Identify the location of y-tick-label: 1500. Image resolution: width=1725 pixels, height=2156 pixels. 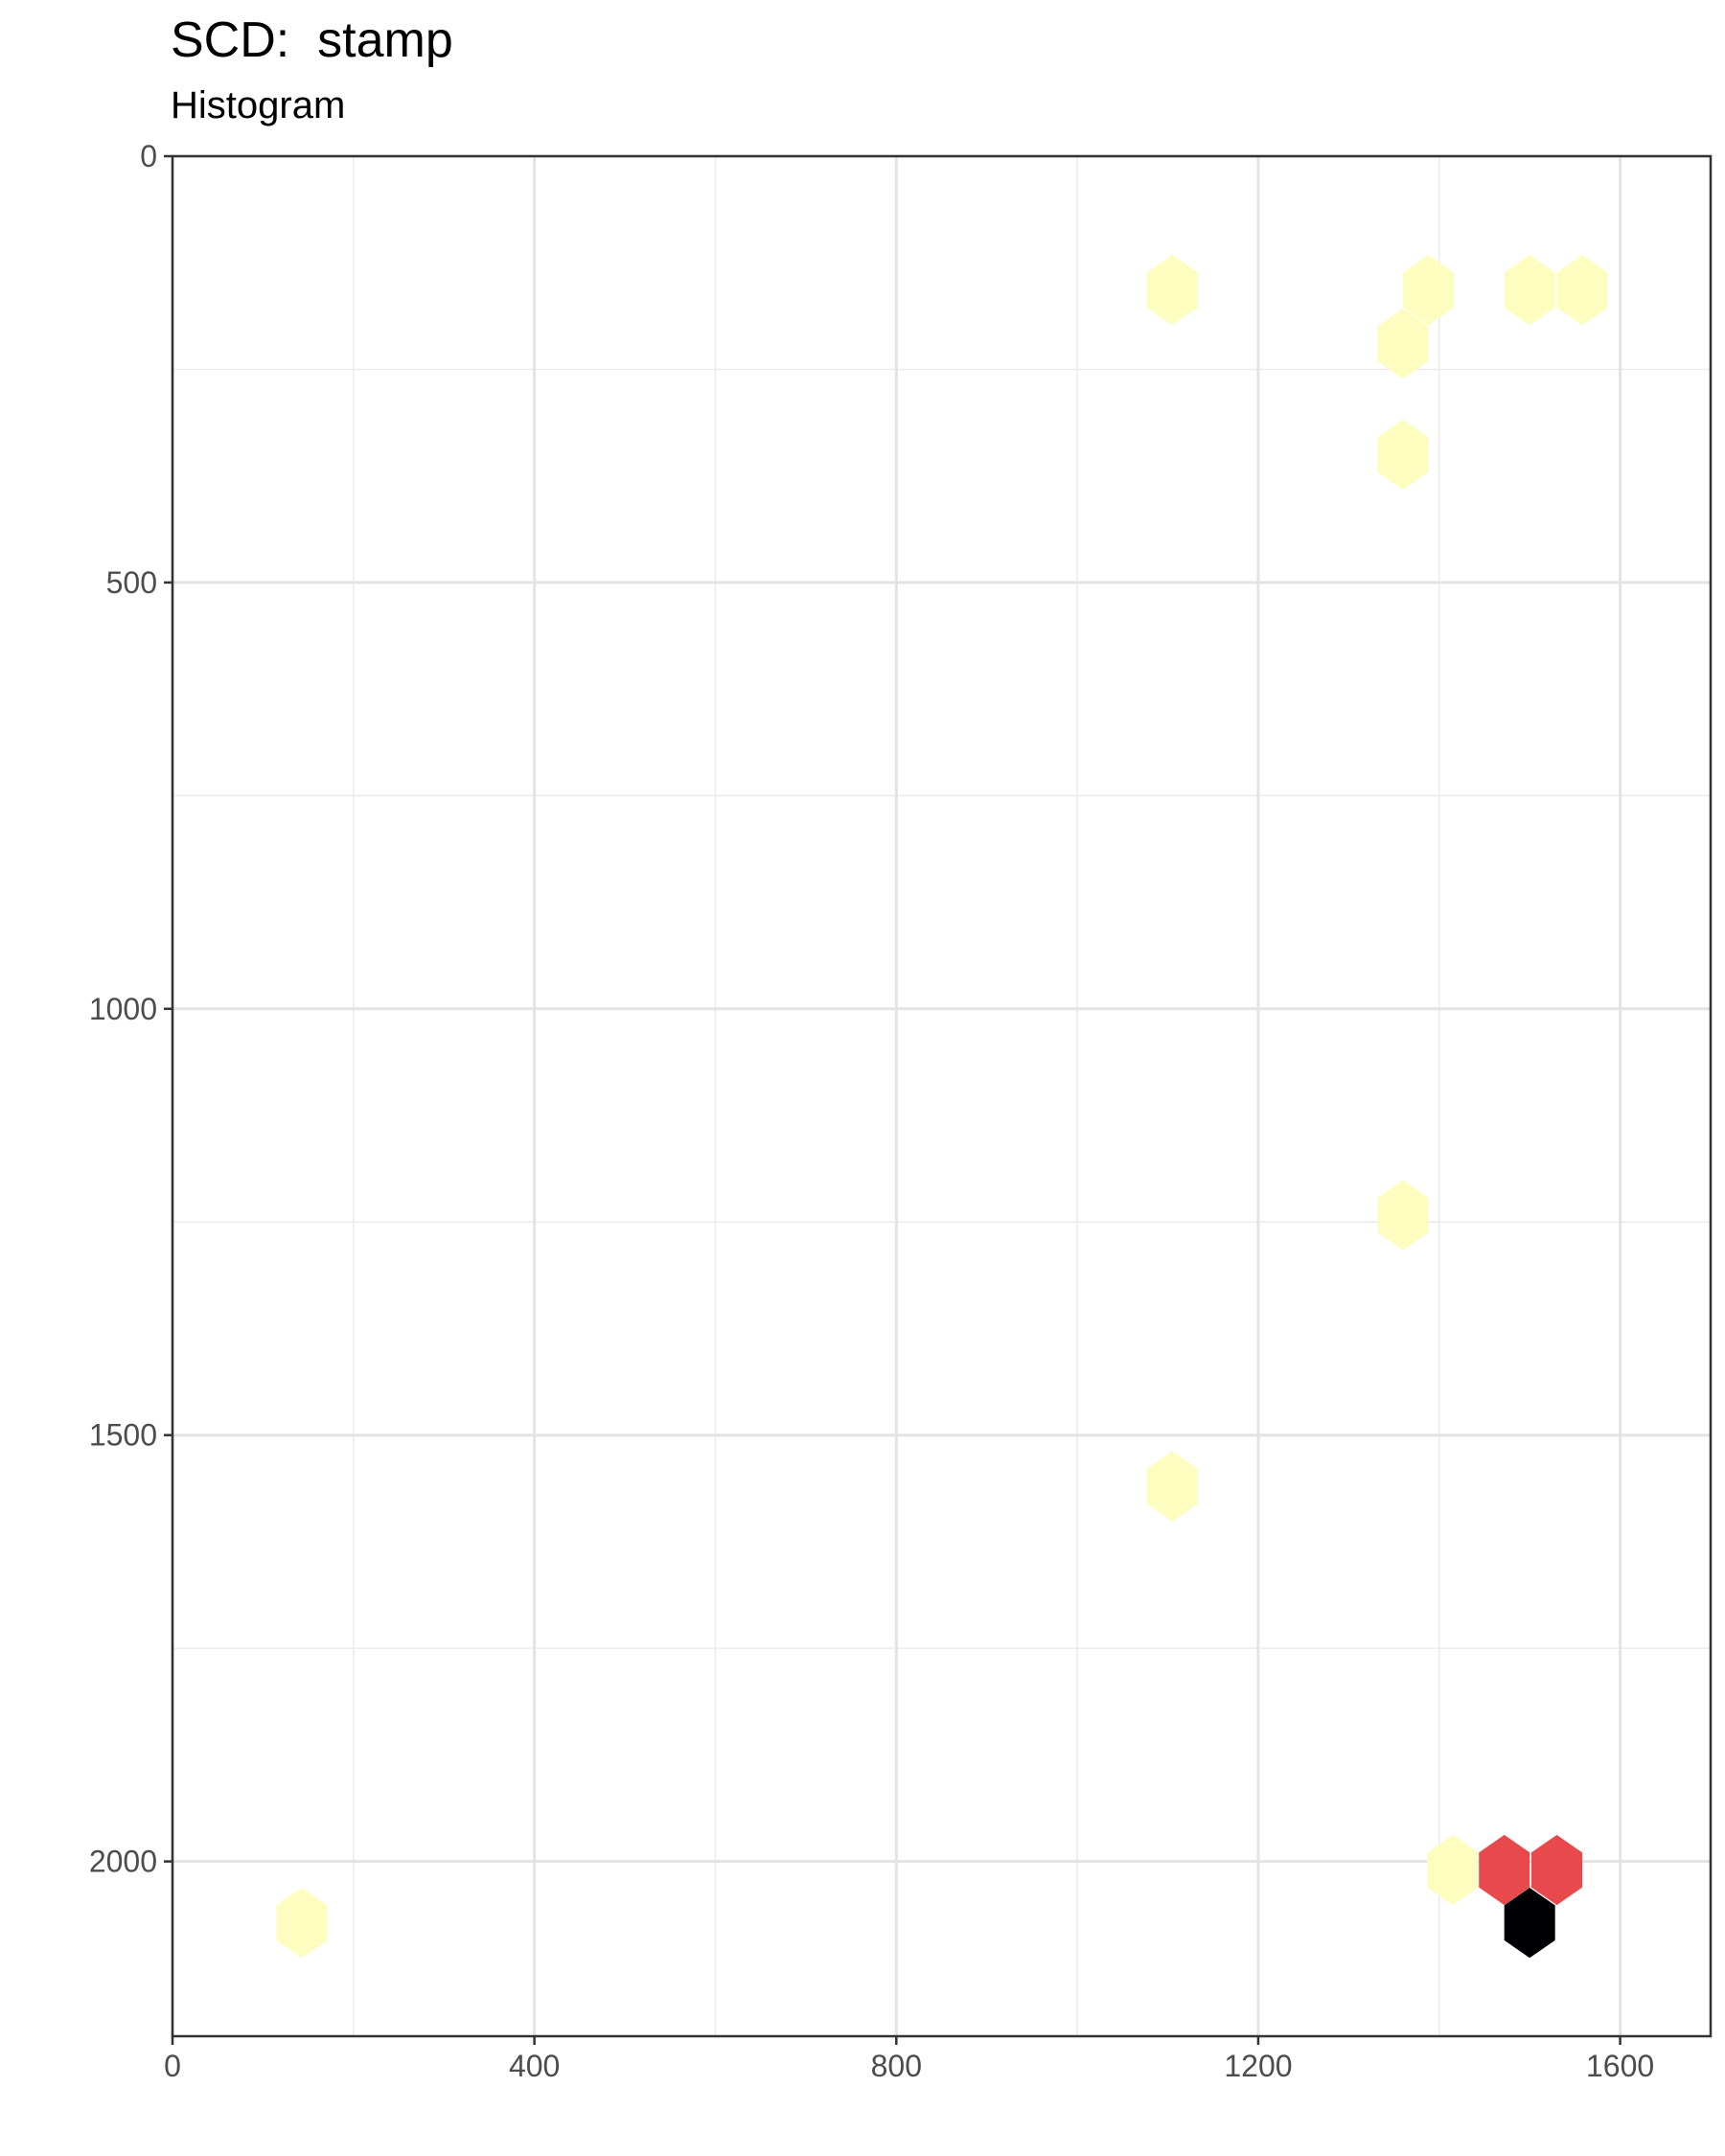
(123, 1435).